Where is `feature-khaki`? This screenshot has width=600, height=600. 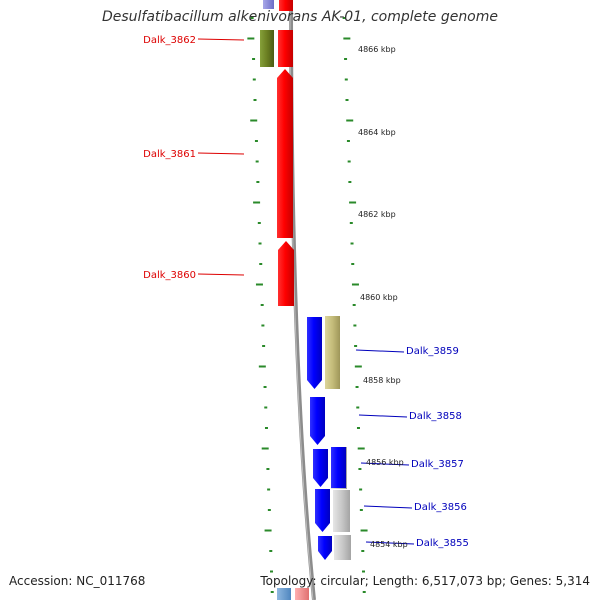 feature-khaki is located at coordinates (332, 352).